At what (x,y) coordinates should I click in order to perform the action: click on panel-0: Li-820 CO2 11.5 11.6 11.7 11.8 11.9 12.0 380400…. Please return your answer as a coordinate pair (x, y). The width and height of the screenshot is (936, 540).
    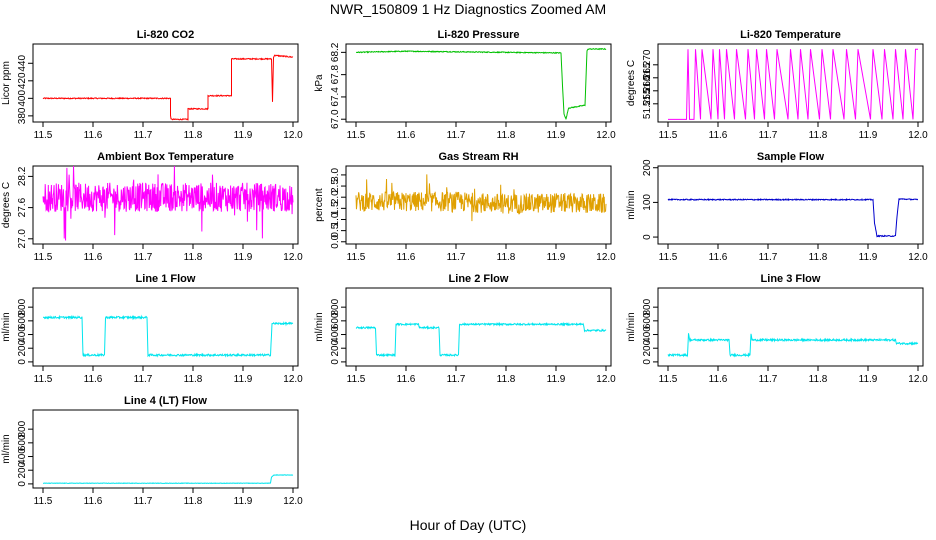
    Looking at the image, I should click on (152, 85).